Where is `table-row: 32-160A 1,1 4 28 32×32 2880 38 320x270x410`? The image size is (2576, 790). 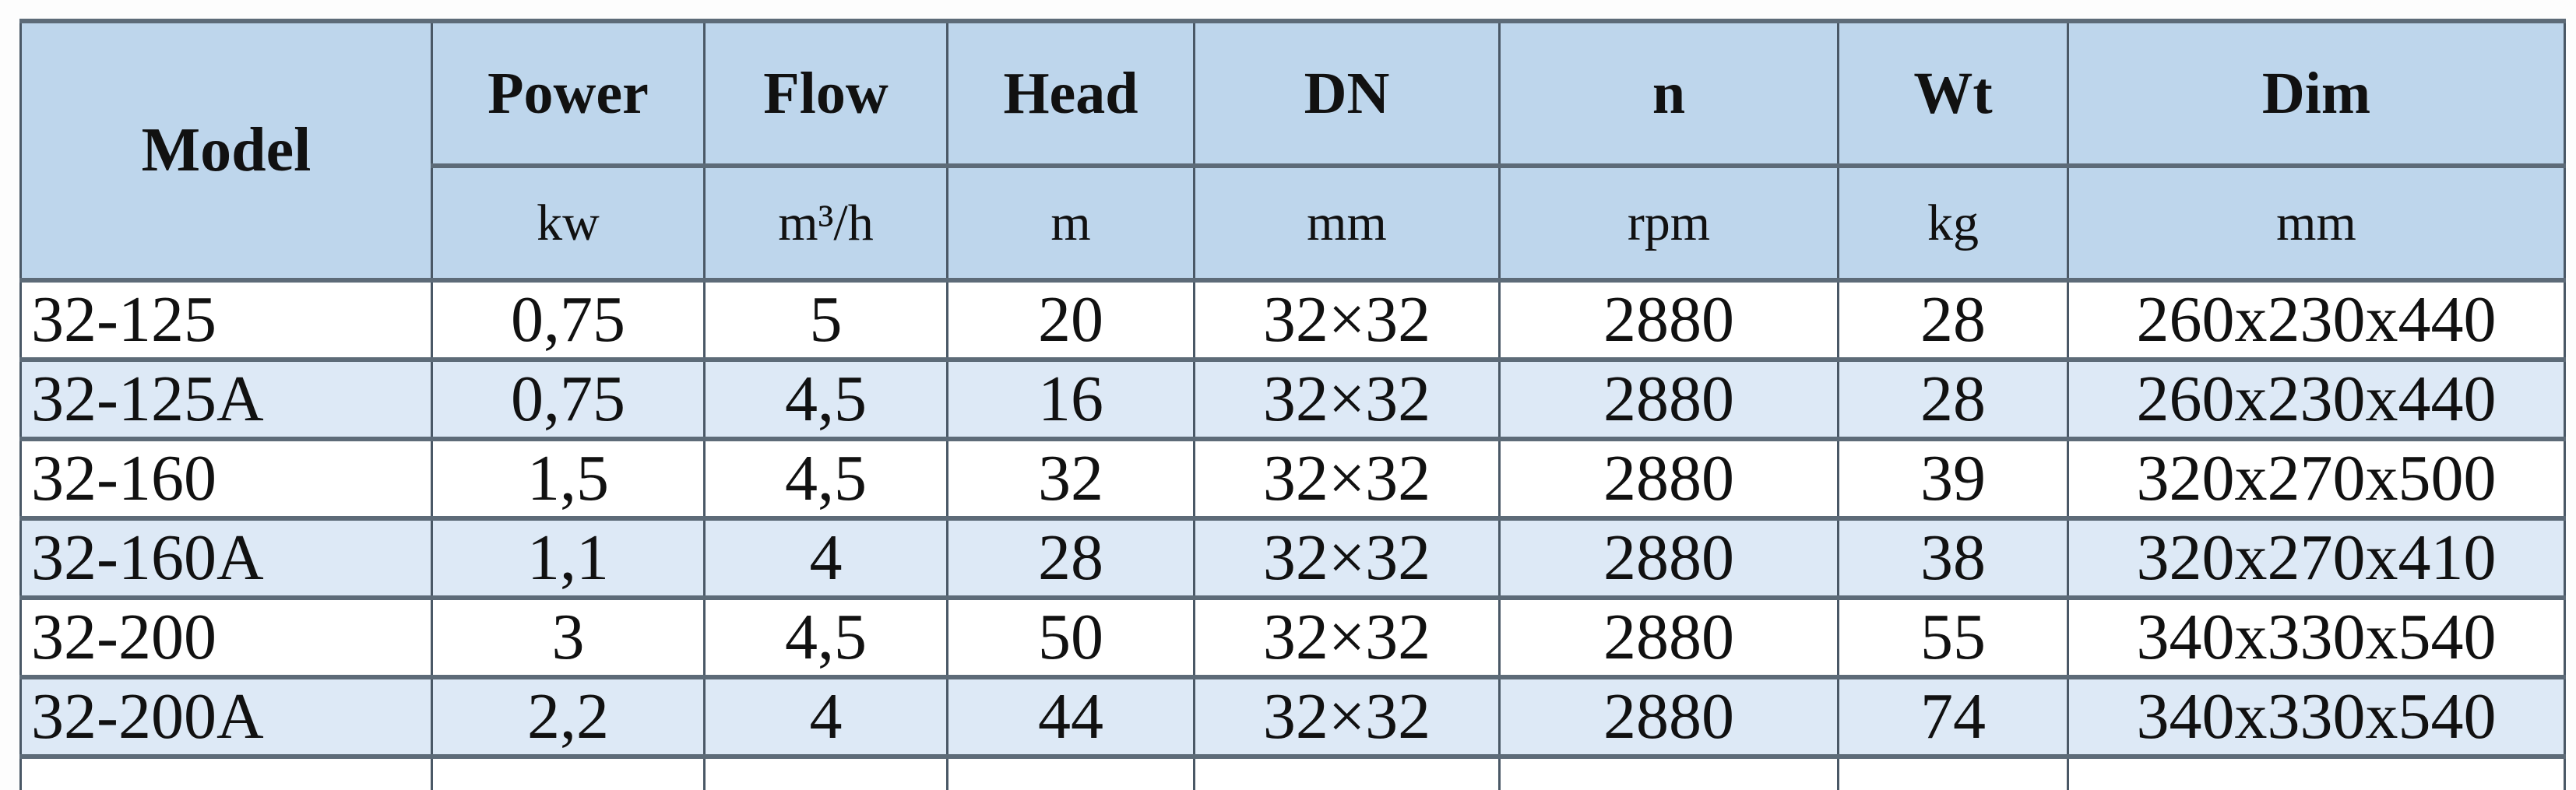
table-row: 32-160A 1,1 4 28 32×32 2880 38 320x270x410 is located at coordinates (1292, 558).